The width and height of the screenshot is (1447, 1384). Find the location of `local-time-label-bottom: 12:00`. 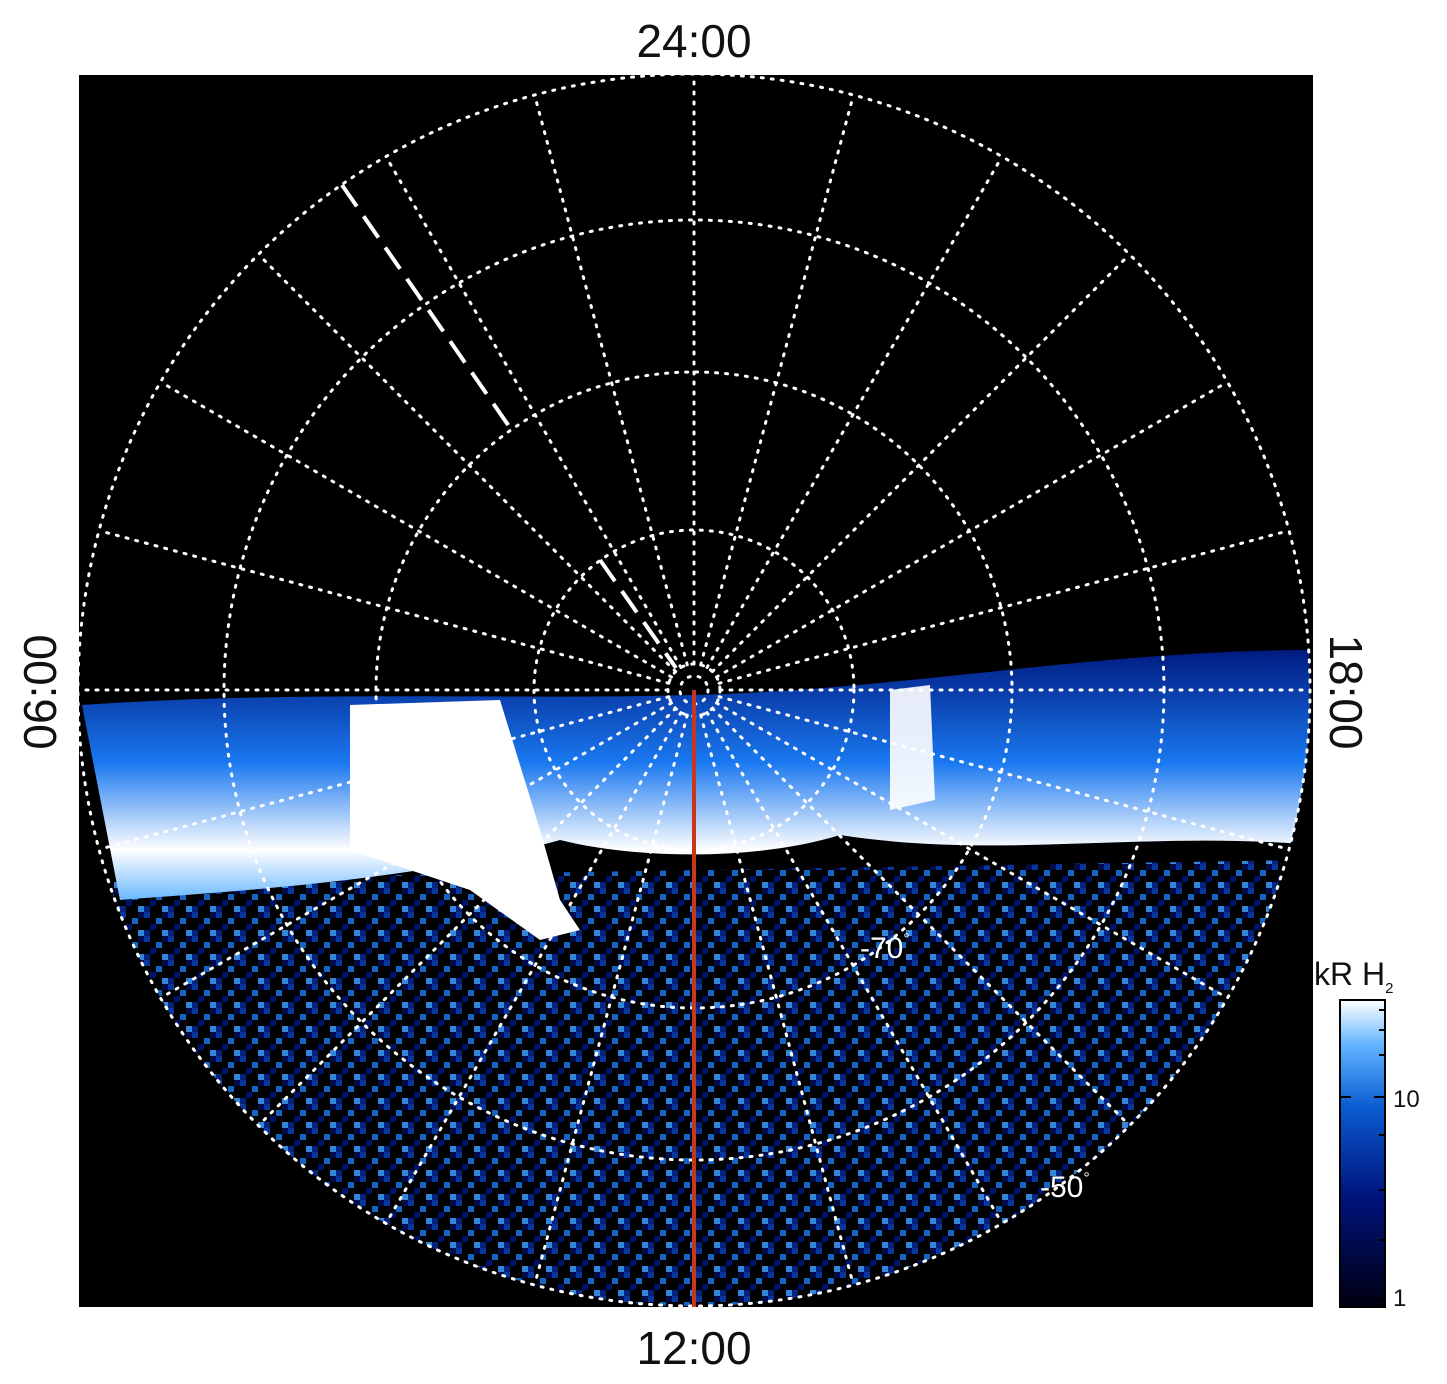

local-time-label-bottom: 12:00 is located at coordinates (693, 1348).